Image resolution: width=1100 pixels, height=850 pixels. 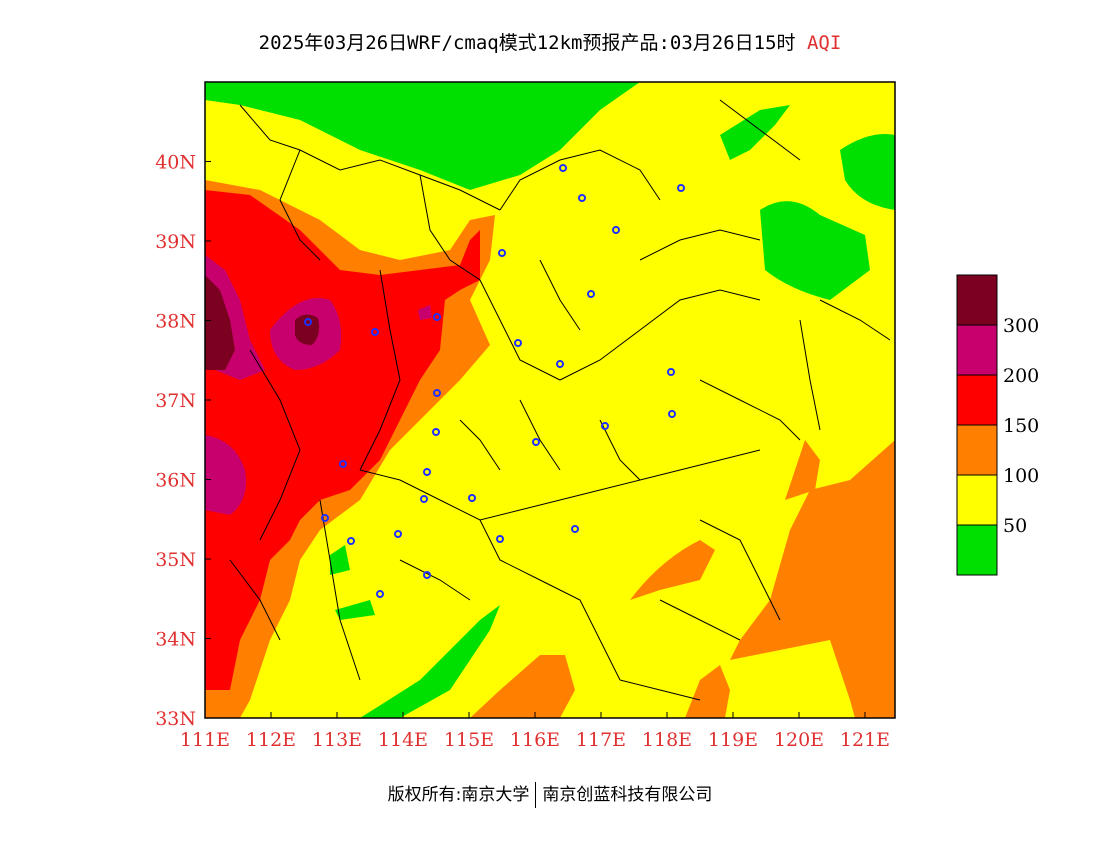 What do you see at coordinates (1021, 376) in the screenshot?
I see `legend-label: 200` at bounding box center [1021, 376].